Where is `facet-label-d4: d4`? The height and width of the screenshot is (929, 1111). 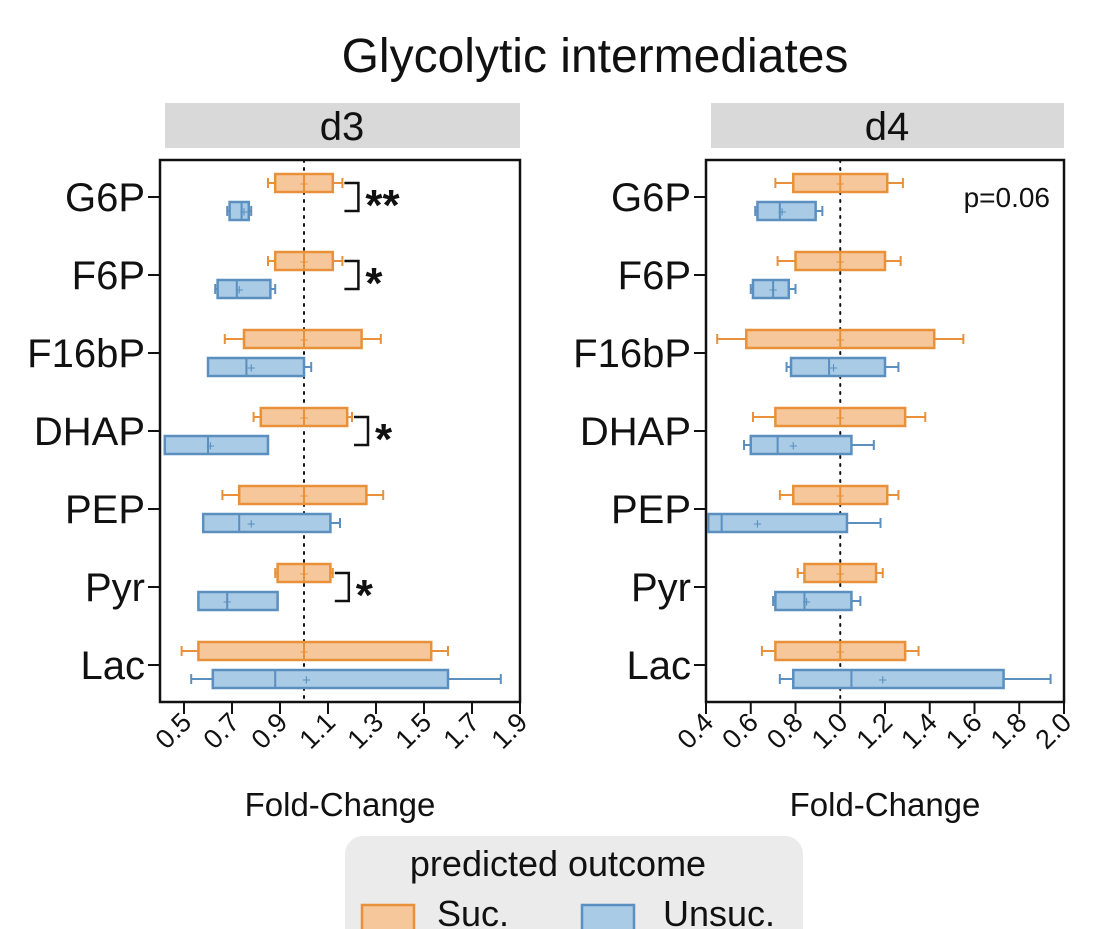
facet-label-d4: d4 is located at coordinates (887, 127).